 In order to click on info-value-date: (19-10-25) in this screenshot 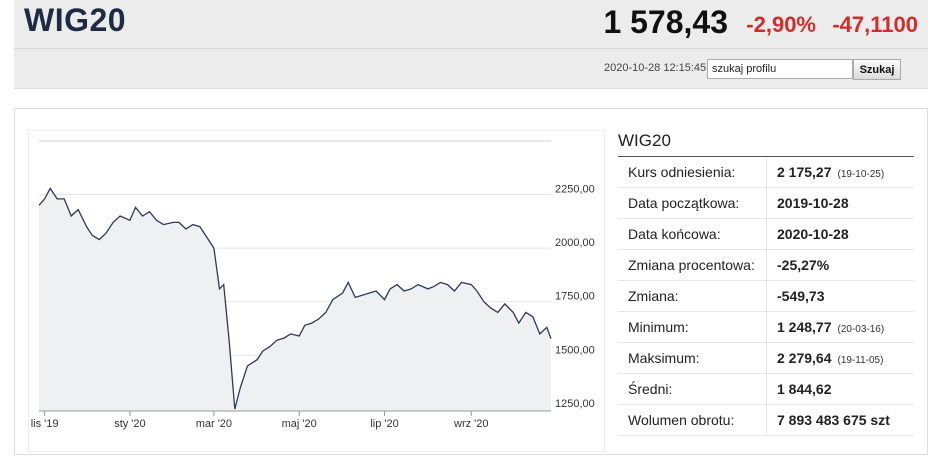, I will do `click(861, 174)`.